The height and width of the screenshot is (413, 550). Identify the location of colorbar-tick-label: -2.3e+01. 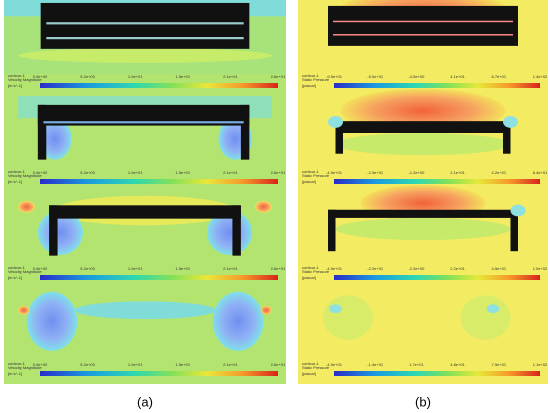
(375, 172).